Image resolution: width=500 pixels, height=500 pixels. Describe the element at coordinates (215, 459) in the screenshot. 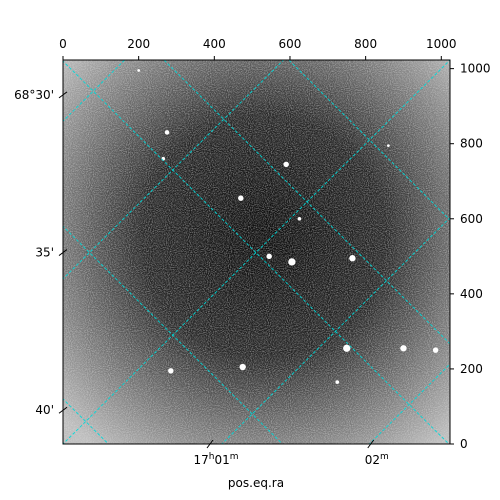

I see `ra-tick-label-0: 17h01m` at that location.